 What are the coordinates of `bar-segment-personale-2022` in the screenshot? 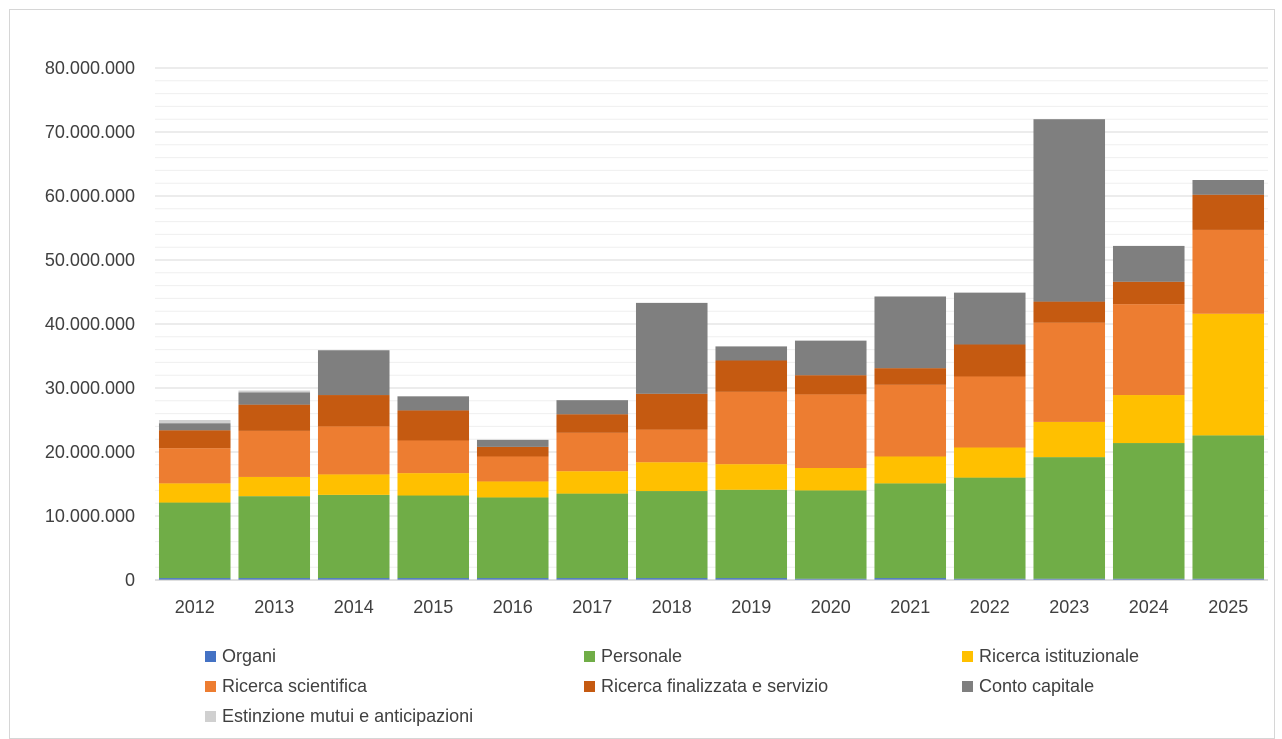 It's located at (989, 528).